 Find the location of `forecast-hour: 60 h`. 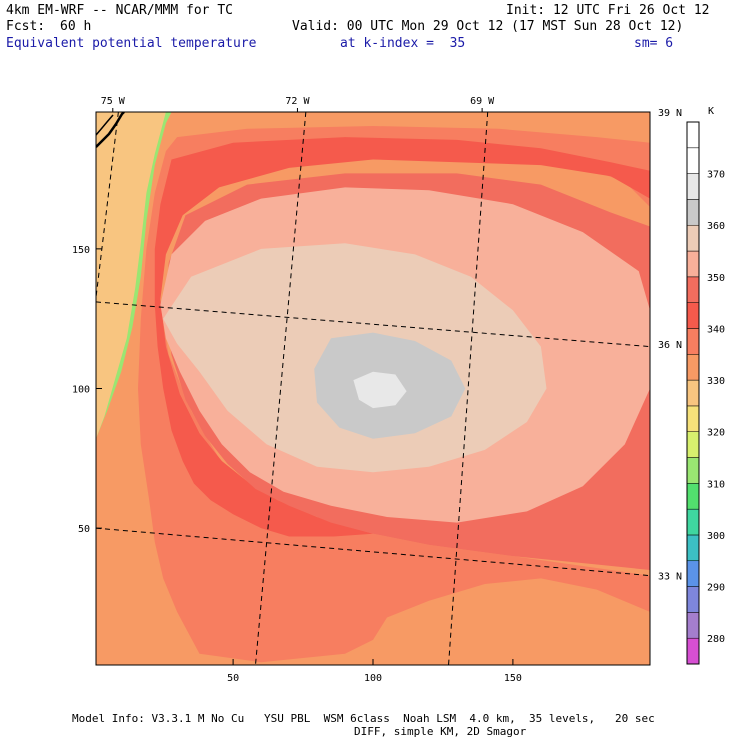

forecast-hour: 60 h is located at coordinates (76, 26).